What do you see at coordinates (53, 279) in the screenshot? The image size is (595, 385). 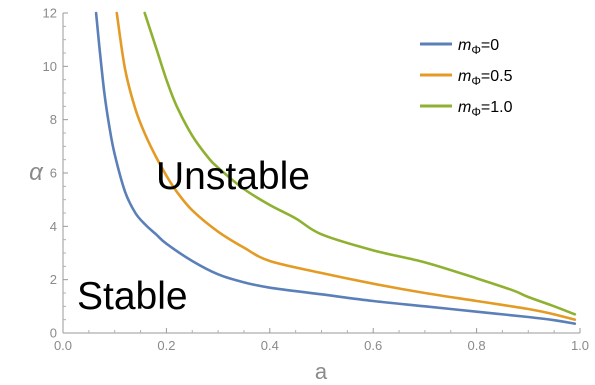 I see `y-tick-label: 2` at bounding box center [53, 279].